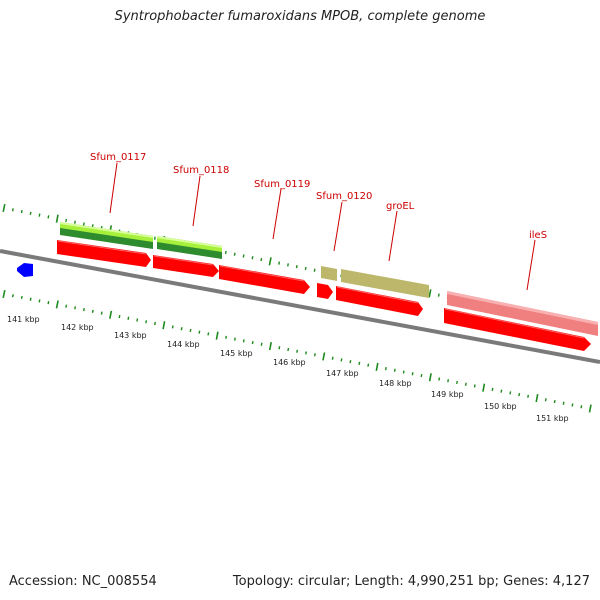  I want to click on feature-iles-pink, so click(522, 313).